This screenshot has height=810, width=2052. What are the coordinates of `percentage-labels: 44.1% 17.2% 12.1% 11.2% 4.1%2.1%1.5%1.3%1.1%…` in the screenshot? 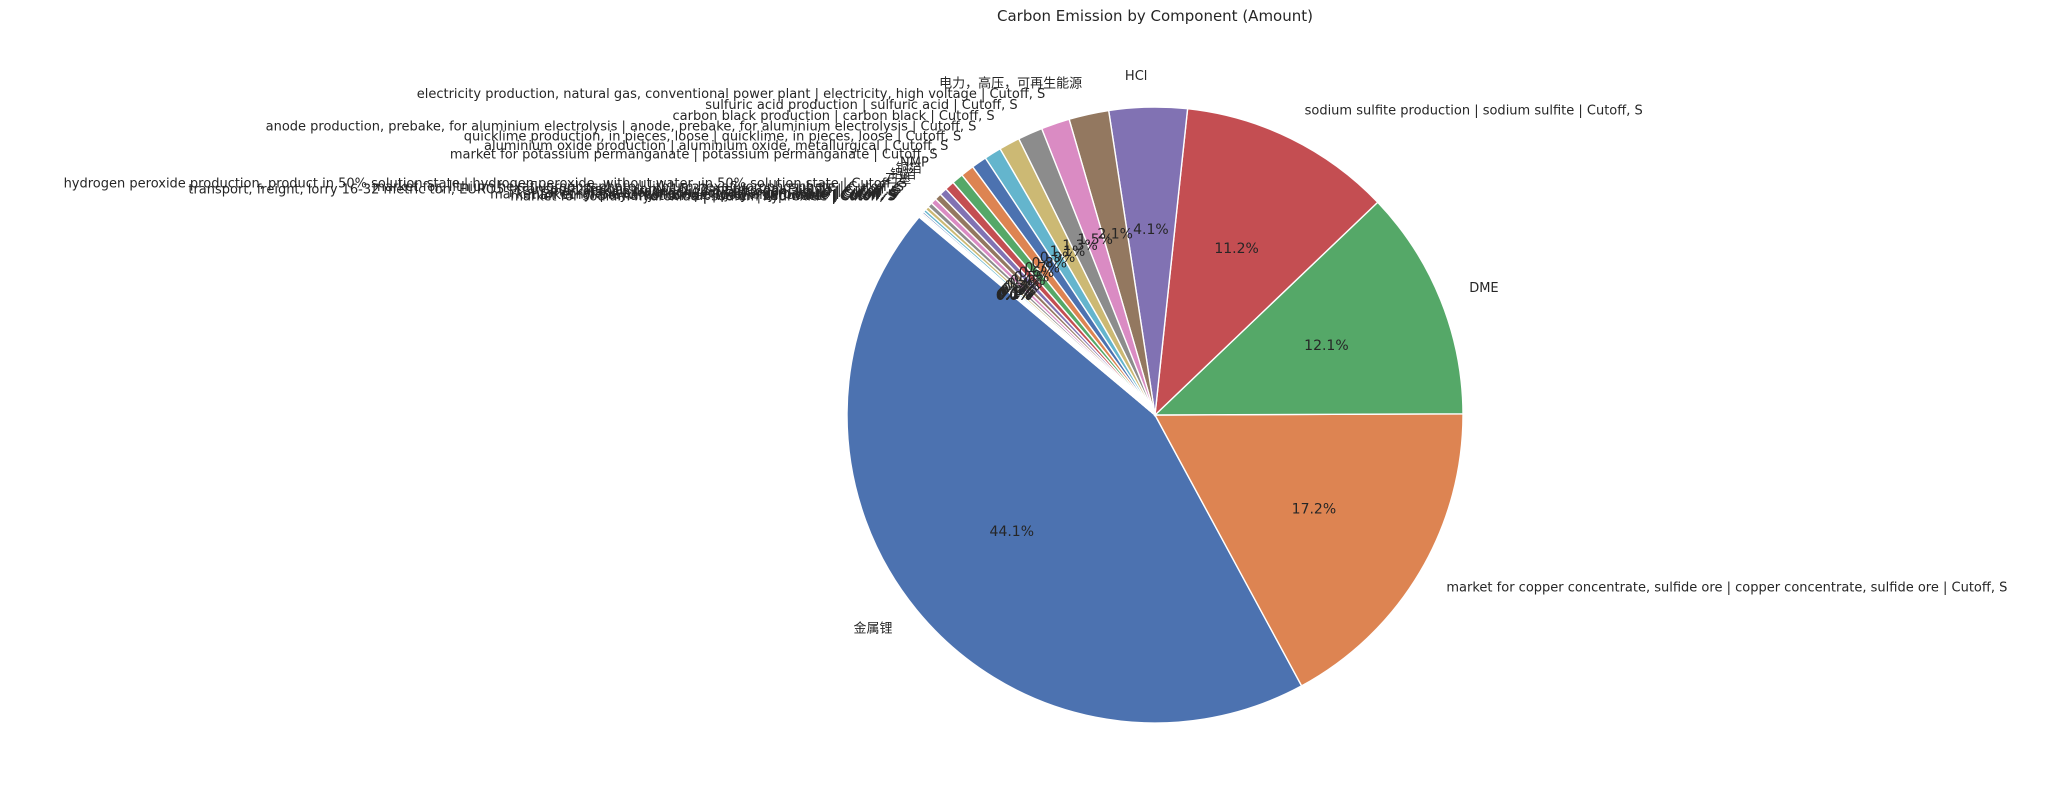 It's located at (1169, 381).